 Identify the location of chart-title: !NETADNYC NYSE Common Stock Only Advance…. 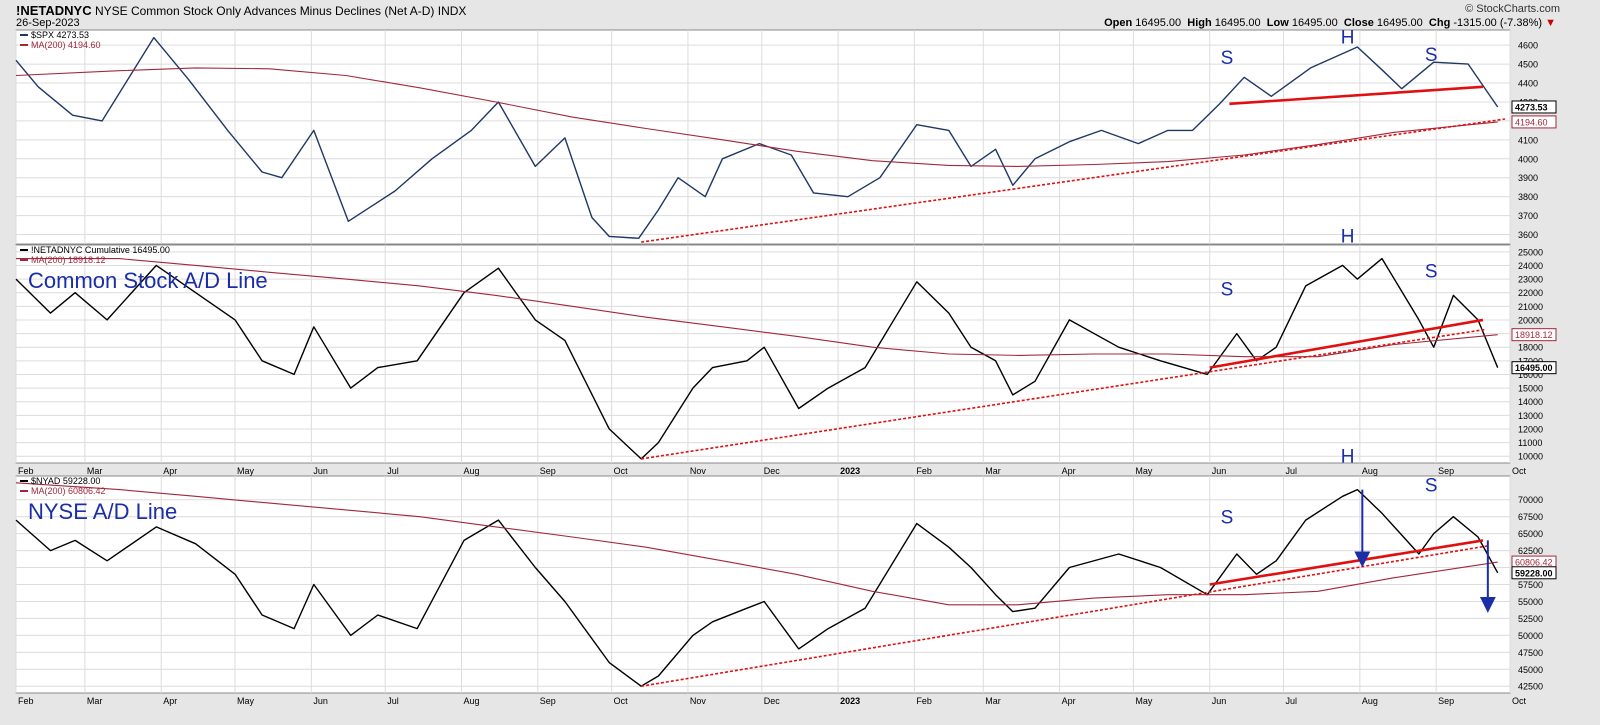
(241, 10).